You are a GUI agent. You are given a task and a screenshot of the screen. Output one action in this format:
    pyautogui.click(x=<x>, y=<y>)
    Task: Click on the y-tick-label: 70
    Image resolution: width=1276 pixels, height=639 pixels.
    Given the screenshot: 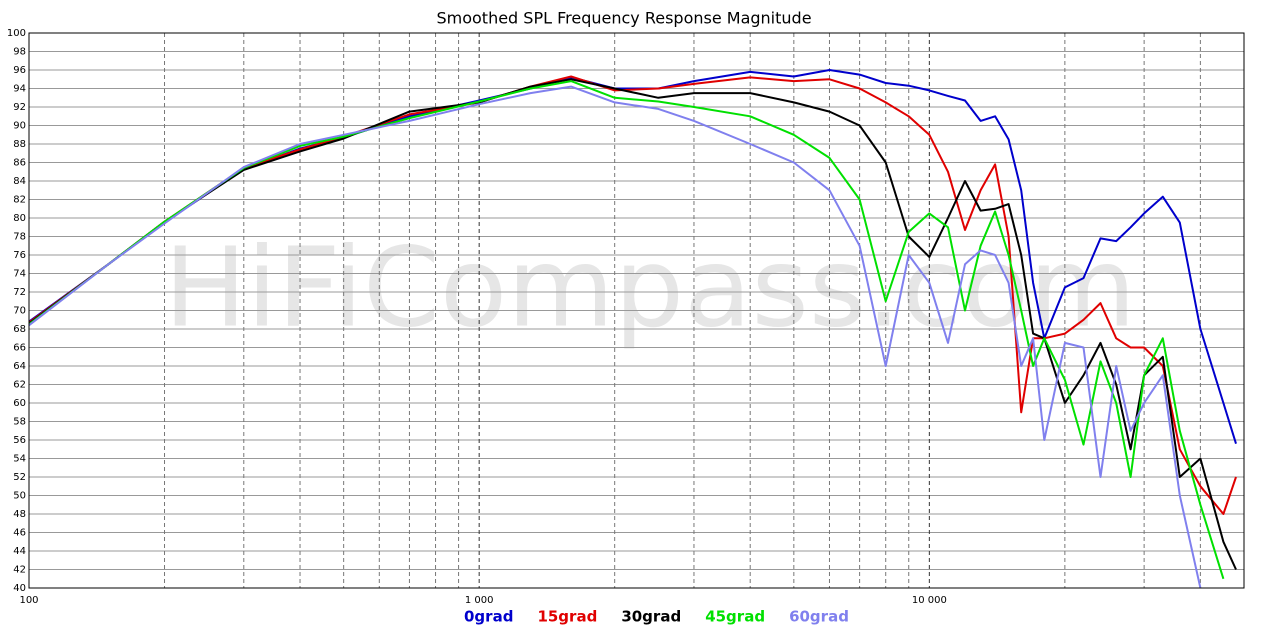 What is the action you would take?
    pyautogui.click(x=19, y=311)
    